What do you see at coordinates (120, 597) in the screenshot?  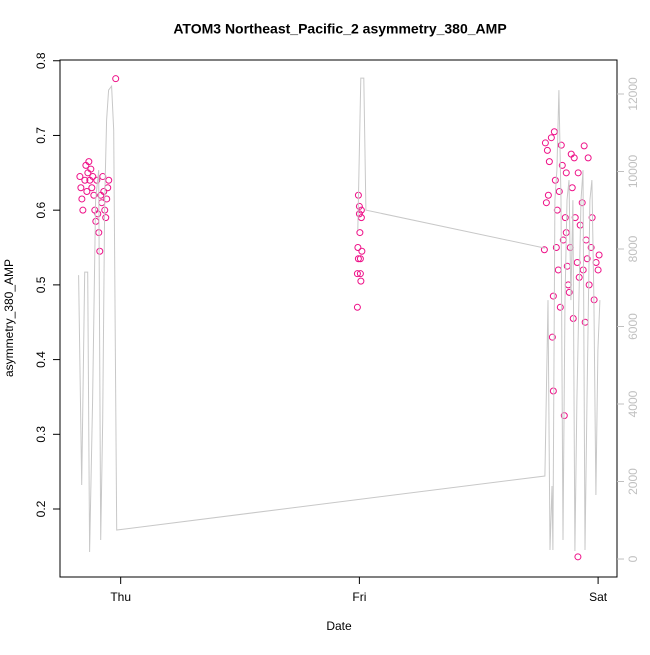 I see `x-tick-label: Thu` at bounding box center [120, 597].